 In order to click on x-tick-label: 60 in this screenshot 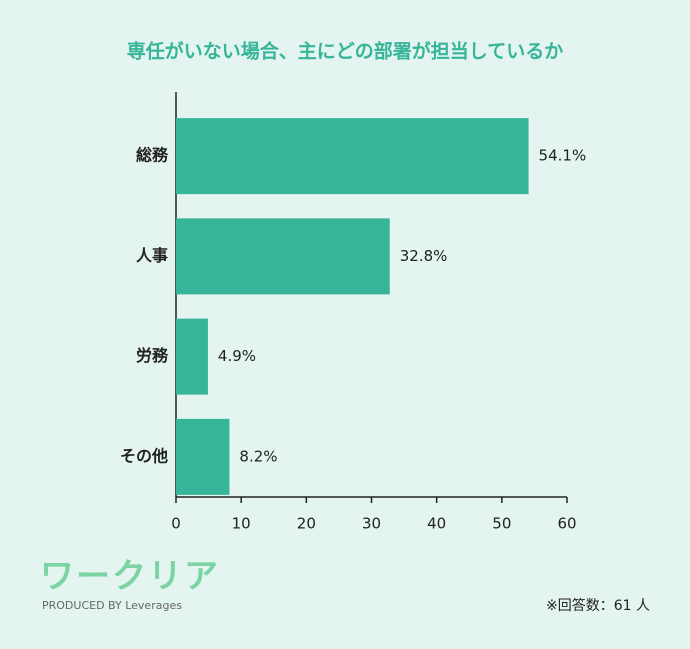, I will do `click(566, 524)`.